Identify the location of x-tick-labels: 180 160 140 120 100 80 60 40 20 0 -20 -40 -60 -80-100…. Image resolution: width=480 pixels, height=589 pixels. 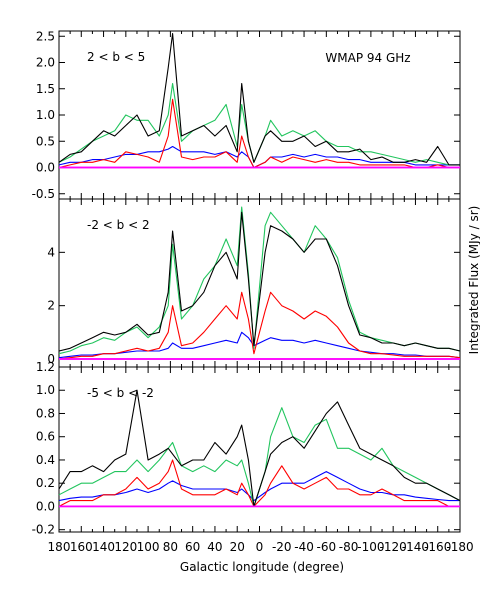
(261, 547).